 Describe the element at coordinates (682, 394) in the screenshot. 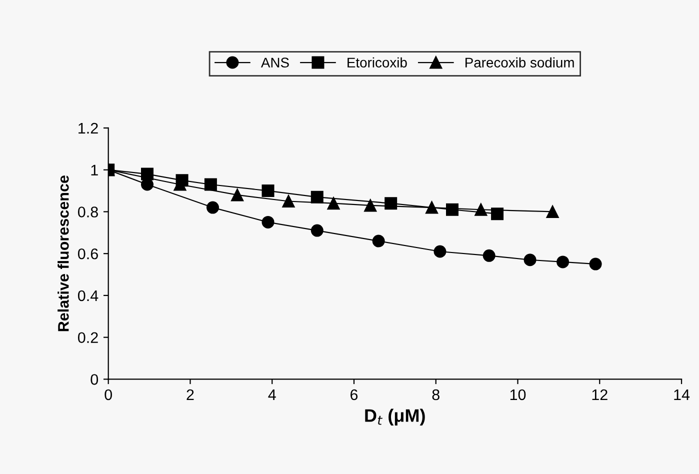

I see `x-tick-label: 14` at that location.